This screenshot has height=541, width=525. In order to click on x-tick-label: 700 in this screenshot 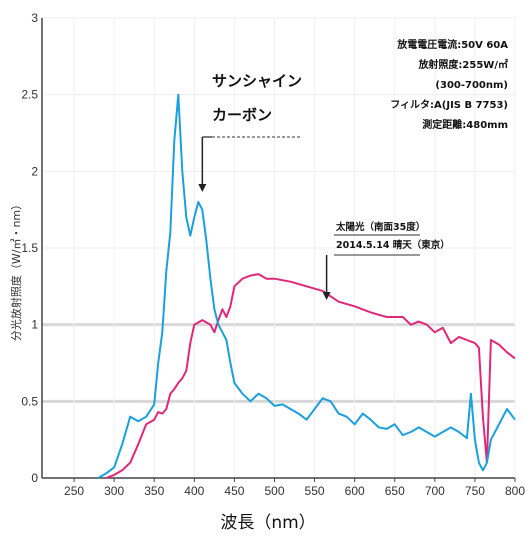, I will do `click(435, 491)`.